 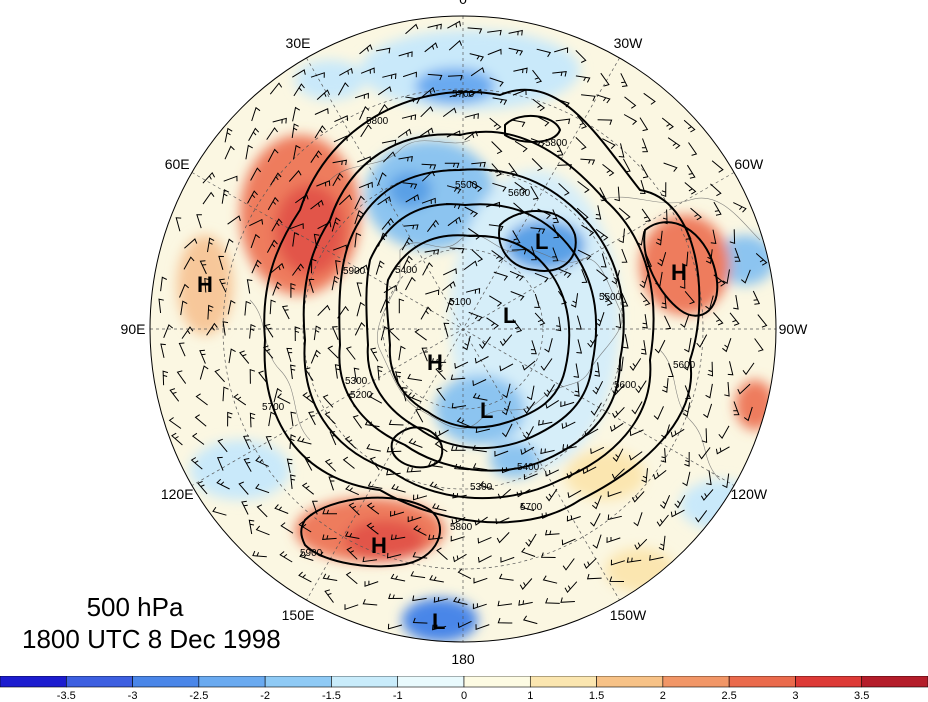 What do you see at coordinates (563, 682) in the screenshot?
I see `color-bar-box` at bounding box center [563, 682].